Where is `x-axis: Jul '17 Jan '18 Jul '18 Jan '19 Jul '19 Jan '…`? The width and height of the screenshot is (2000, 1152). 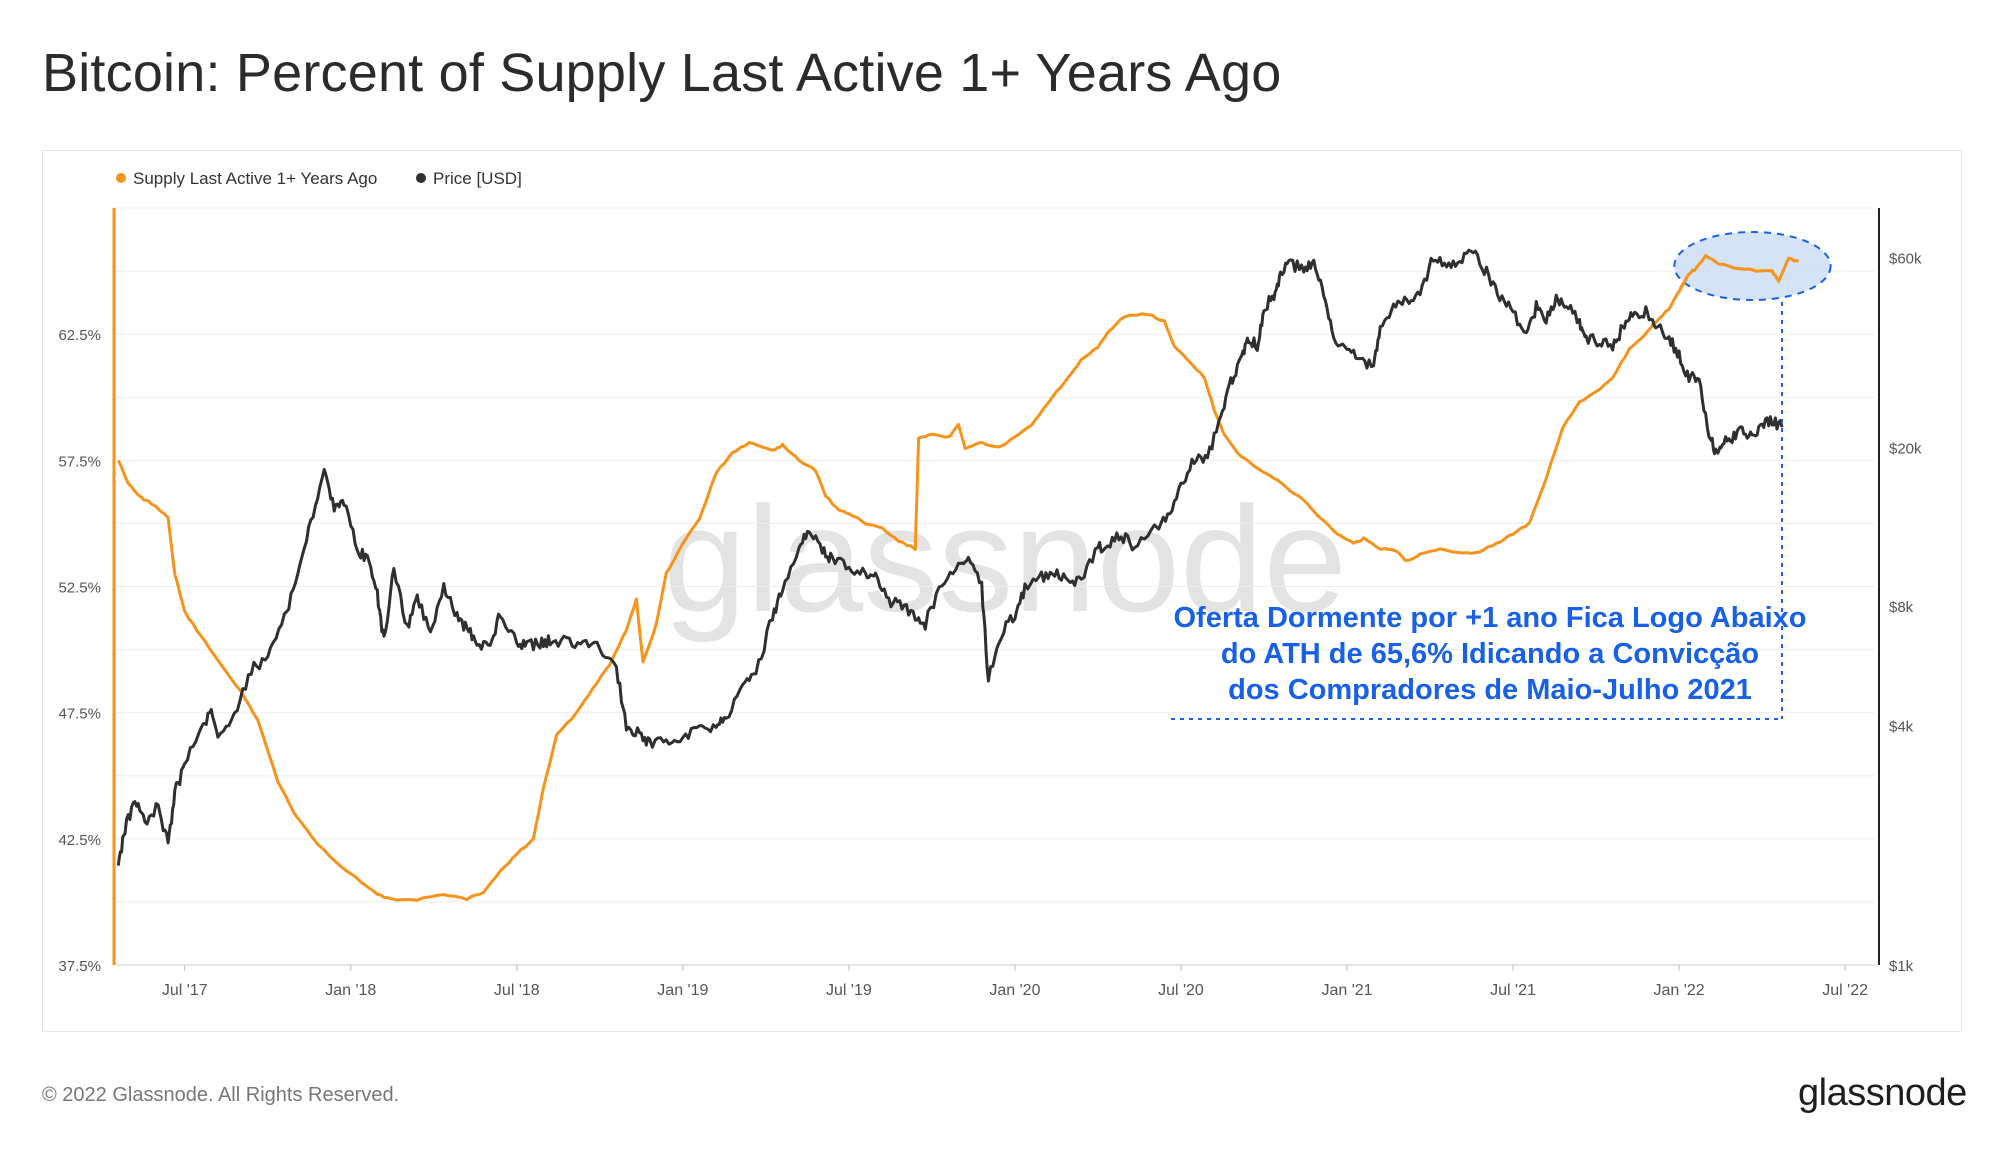 x-axis: Jul '17 Jan '18 Jul '18 Jan '19 Jul '19 Jan '… is located at coordinates (995, 981).